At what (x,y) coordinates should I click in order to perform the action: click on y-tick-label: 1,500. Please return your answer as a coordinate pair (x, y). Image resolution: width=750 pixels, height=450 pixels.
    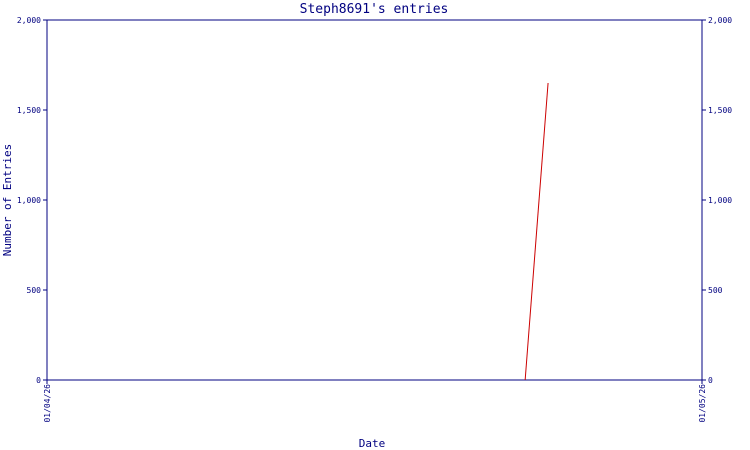
    Looking at the image, I should click on (29, 110).